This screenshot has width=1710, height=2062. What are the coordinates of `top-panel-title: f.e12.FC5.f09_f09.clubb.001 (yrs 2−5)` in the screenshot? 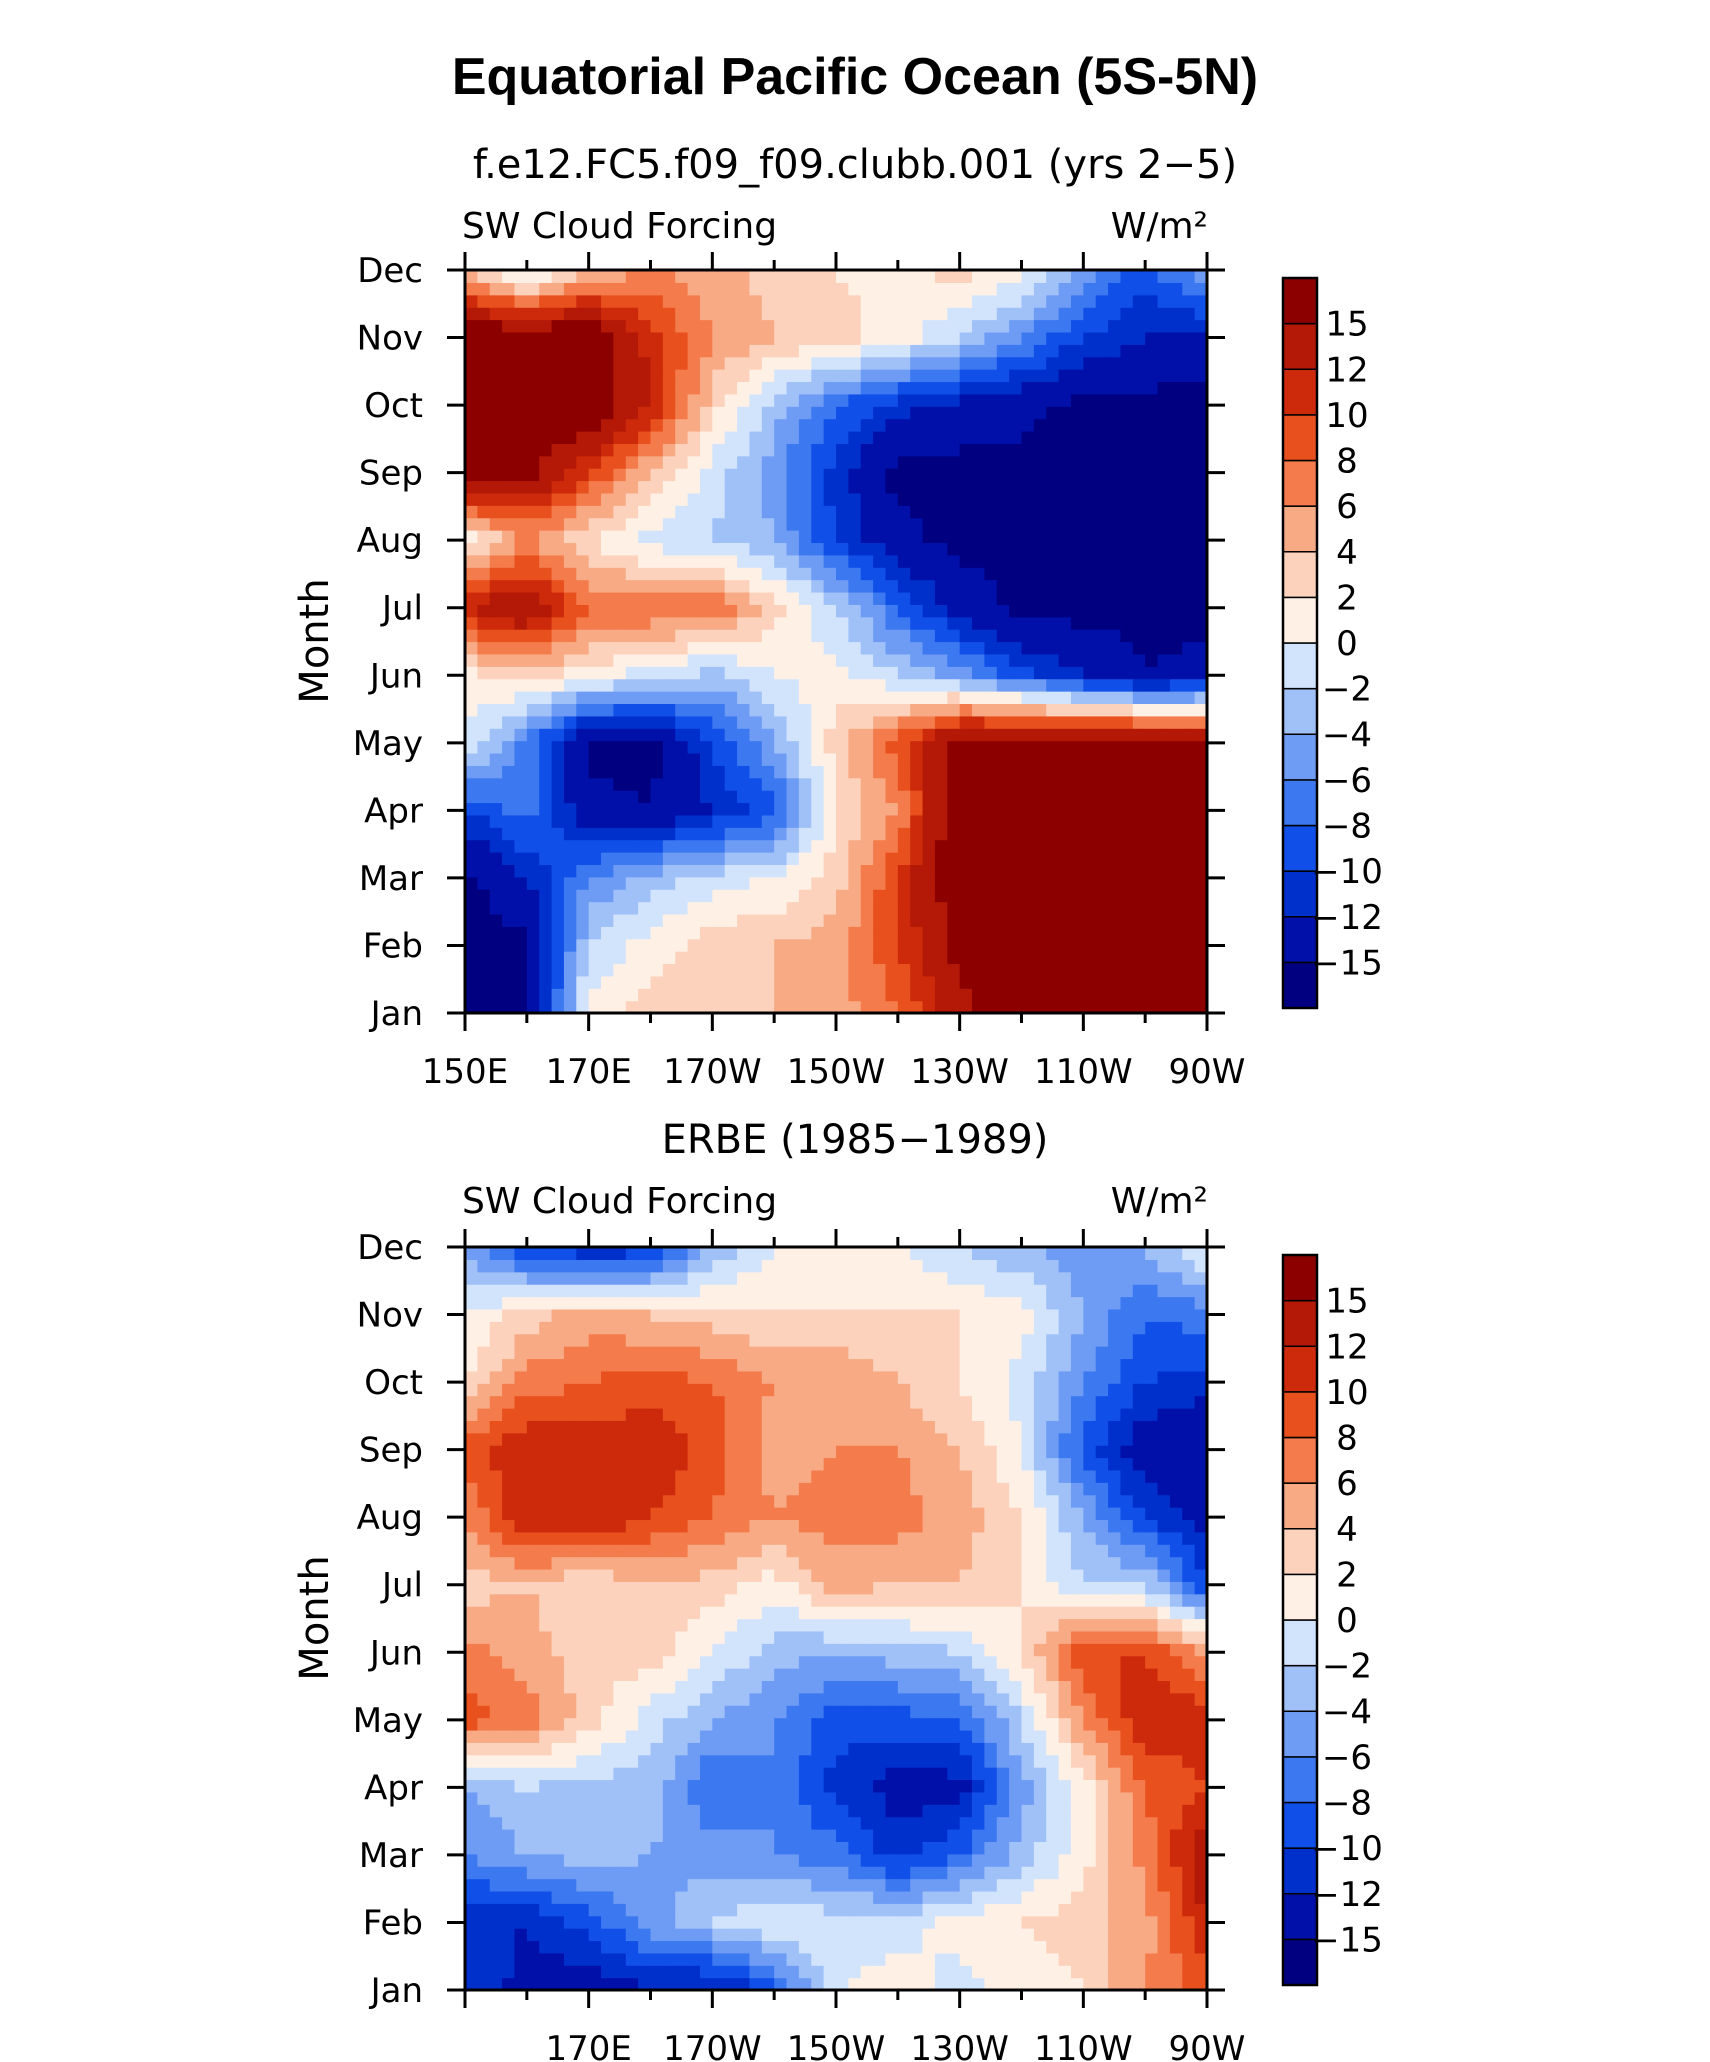 It's located at (855, 165).